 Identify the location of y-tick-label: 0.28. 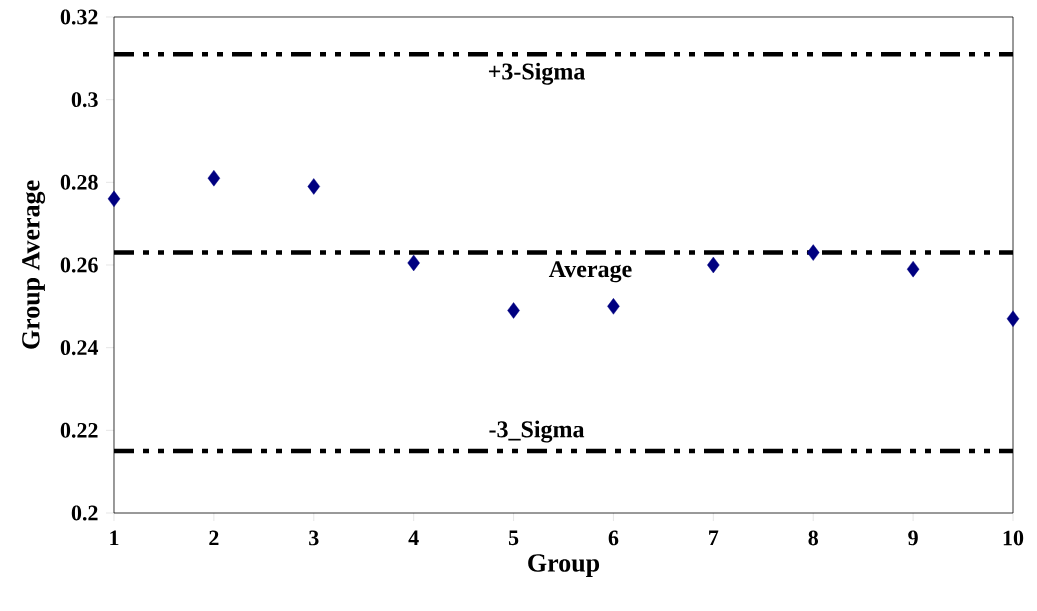
(79, 182).